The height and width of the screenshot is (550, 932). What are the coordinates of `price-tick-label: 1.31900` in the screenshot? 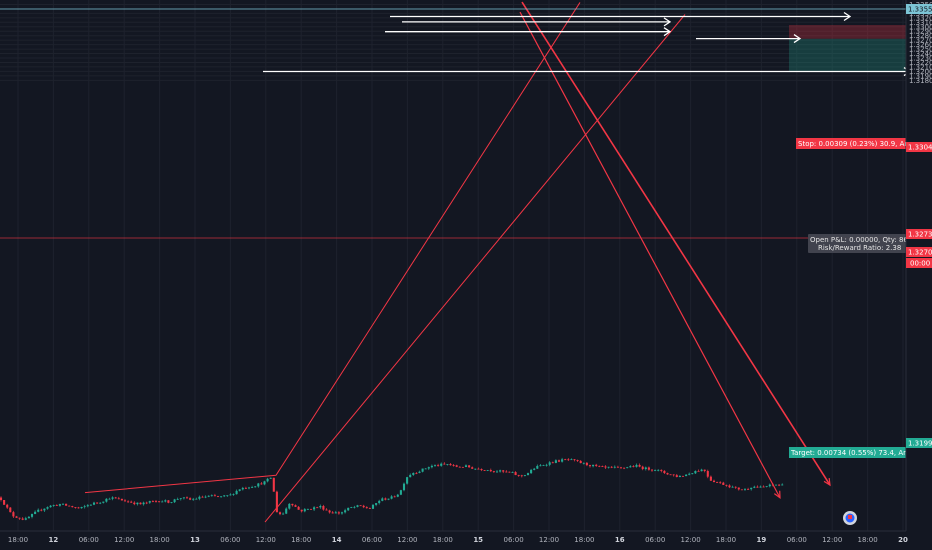 It's located at (920, 76).